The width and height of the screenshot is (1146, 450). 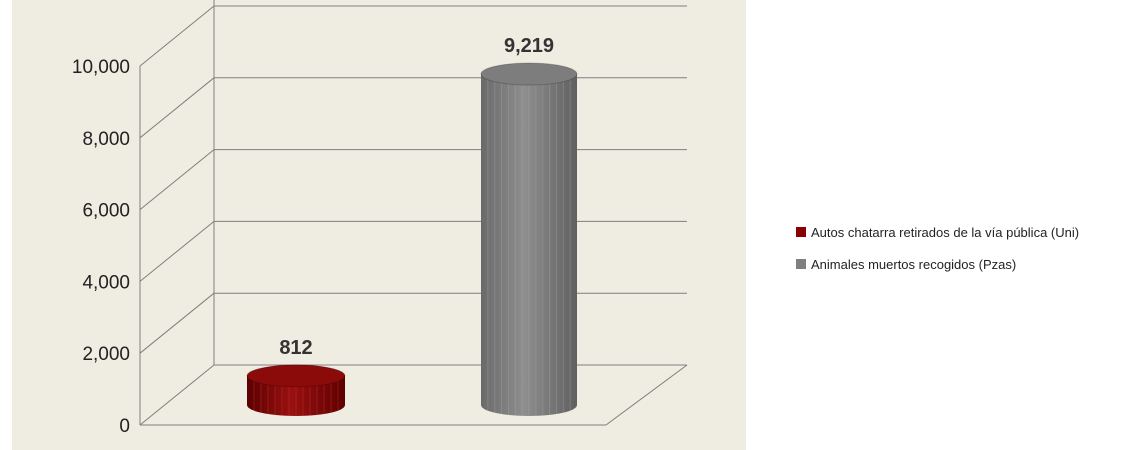 I want to click on y-tick-label: 0, so click(x=124, y=426).